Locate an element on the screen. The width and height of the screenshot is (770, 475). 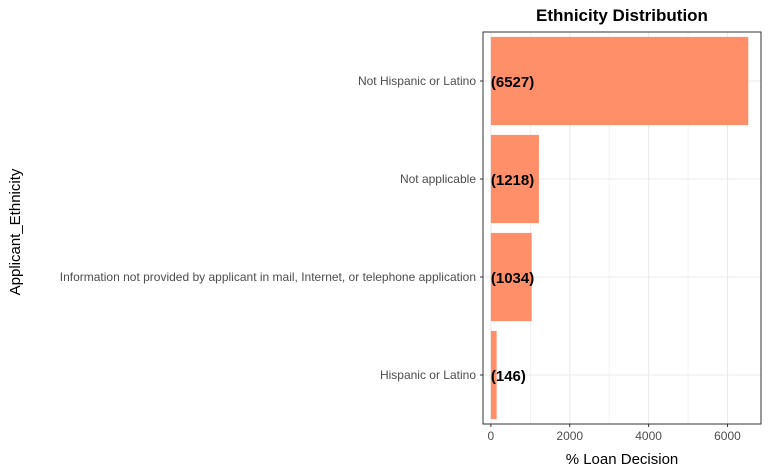
y-axis-title: Applicant_Ethnicity is located at coordinates (15, 231).